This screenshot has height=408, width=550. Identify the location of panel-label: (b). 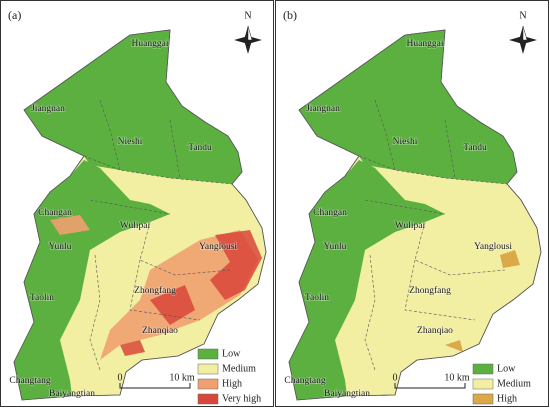
(290, 15).